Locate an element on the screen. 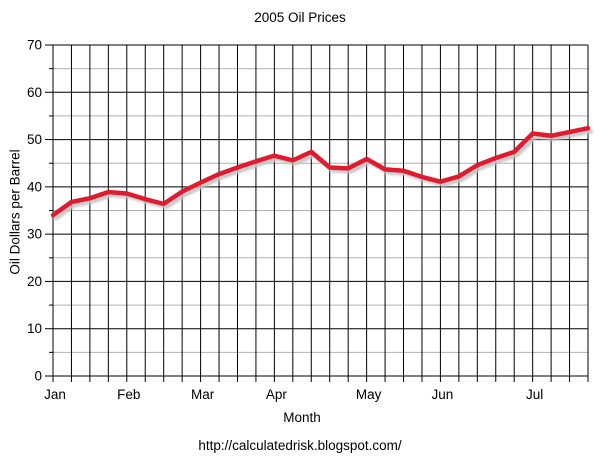 The height and width of the screenshot is (463, 600). x-axis-label: Month is located at coordinates (302, 417).